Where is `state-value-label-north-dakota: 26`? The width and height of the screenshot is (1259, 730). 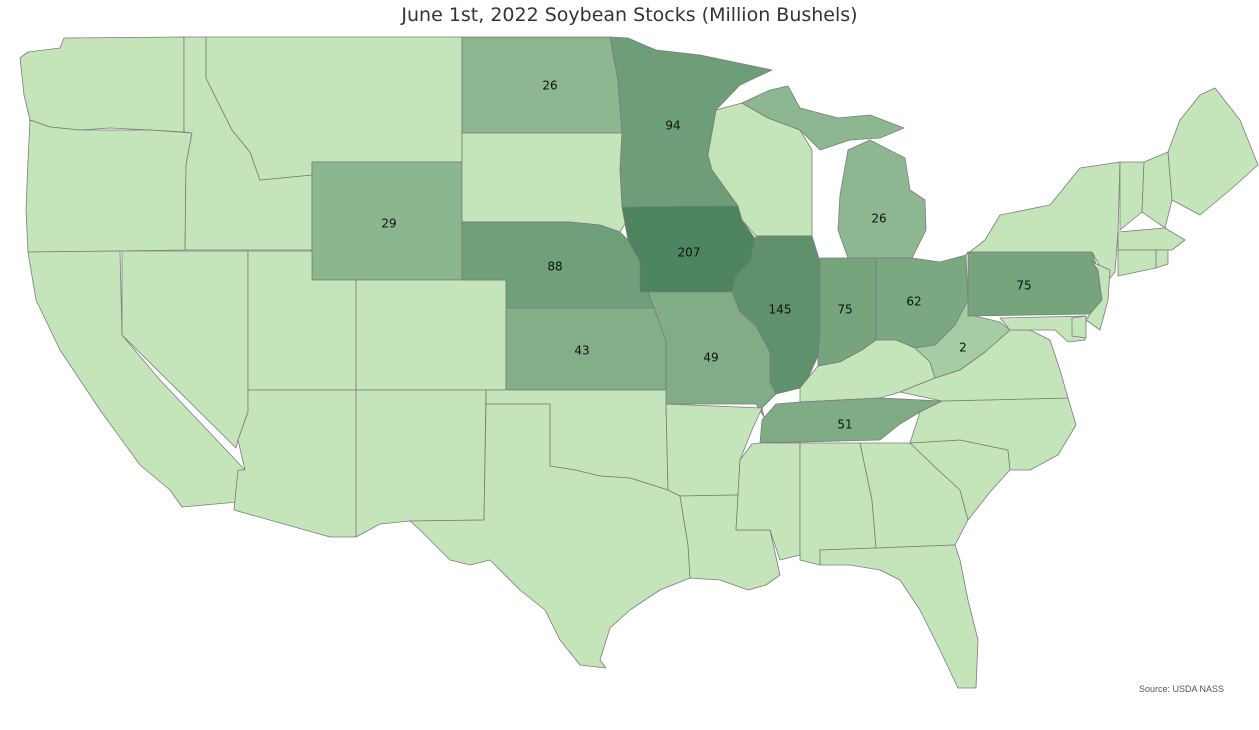 state-value-label-north-dakota: 26 is located at coordinates (549, 86).